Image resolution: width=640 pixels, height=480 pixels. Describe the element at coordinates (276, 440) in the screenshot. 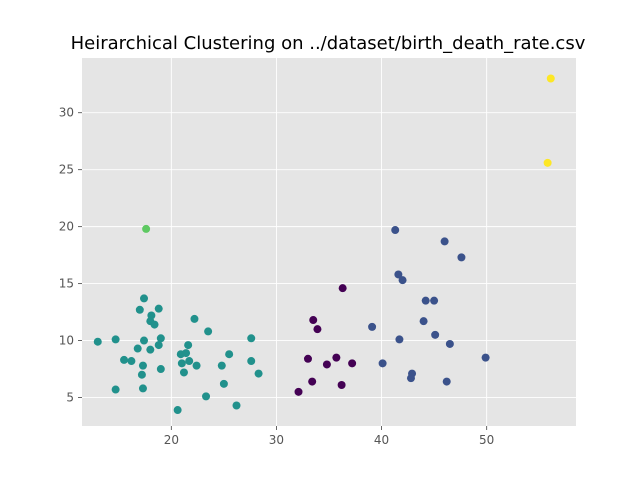

I see `x-tick-label: 30` at that location.